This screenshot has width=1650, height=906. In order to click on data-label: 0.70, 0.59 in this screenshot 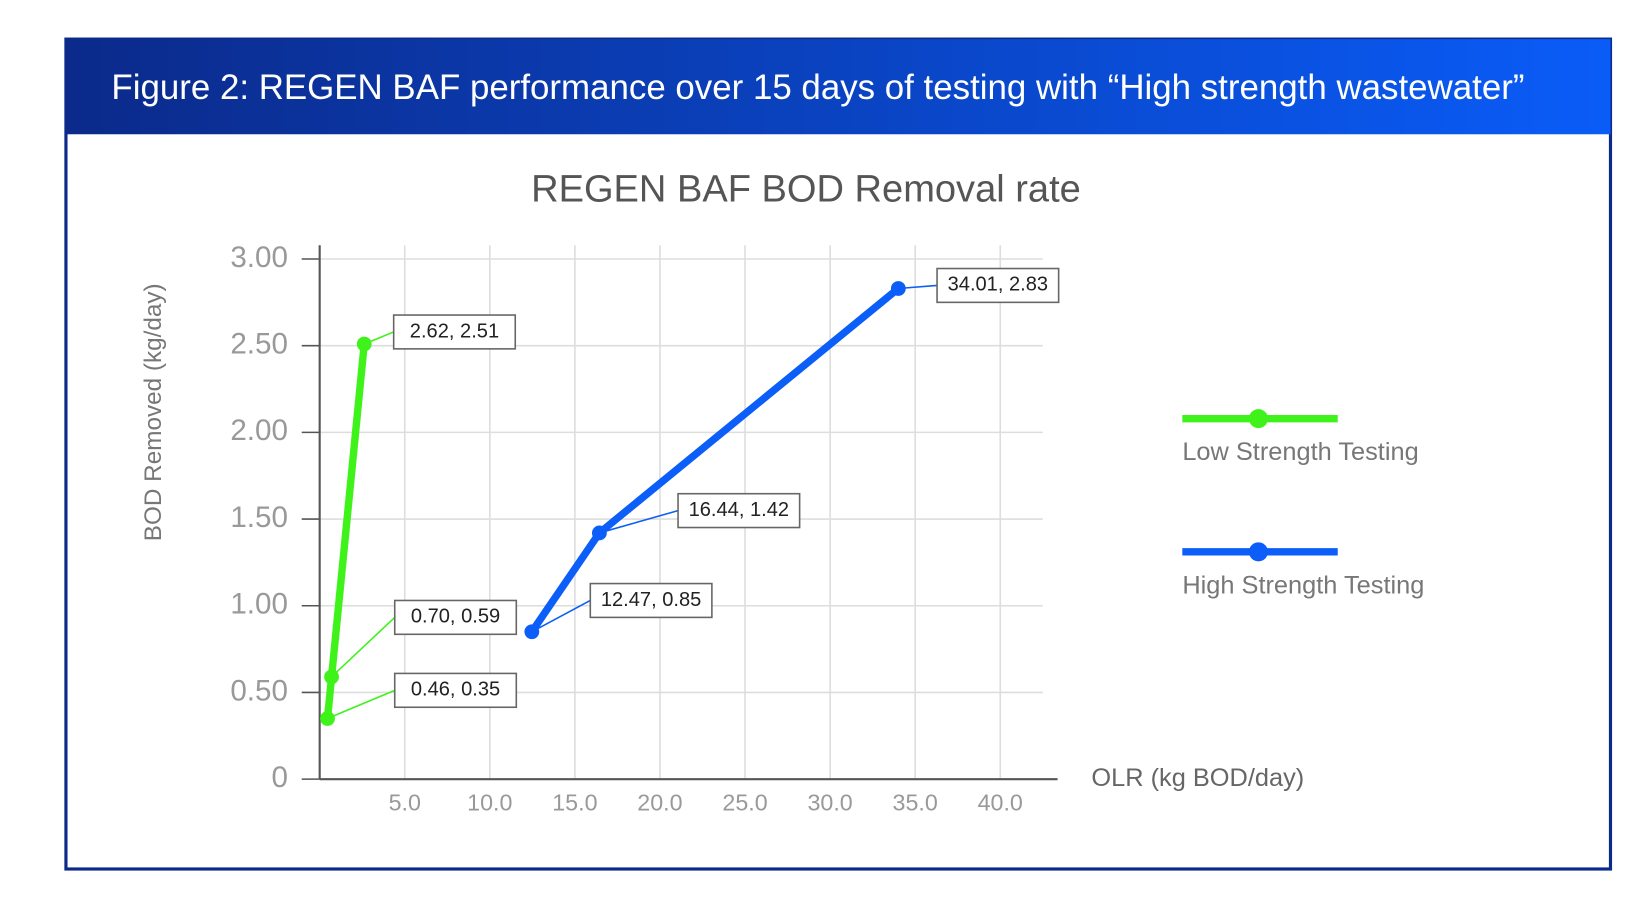, I will do `click(455, 617)`.